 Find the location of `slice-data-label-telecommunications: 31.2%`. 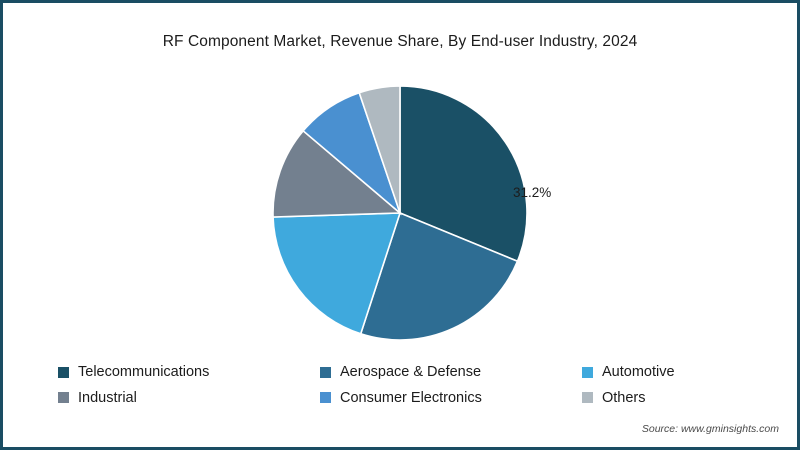

slice-data-label-telecommunications: 31.2% is located at coordinates (532, 192).